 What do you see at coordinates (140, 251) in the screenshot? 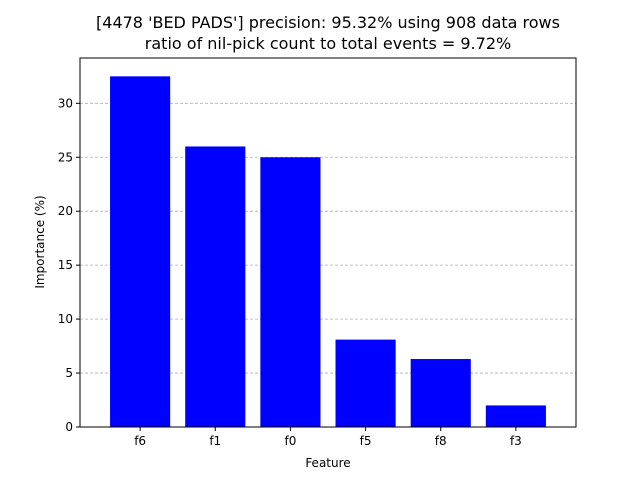
I see `bar-f6` at bounding box center [140, 251].